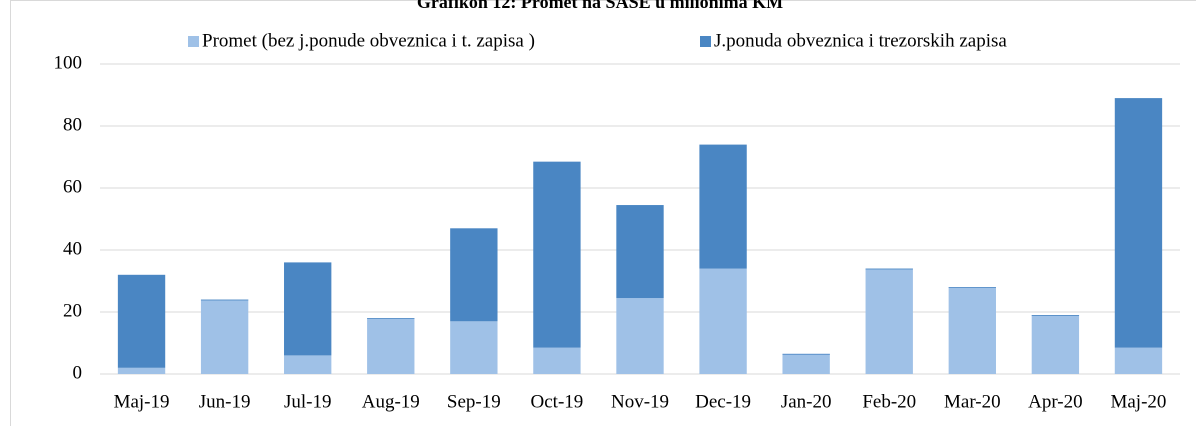 The width and height of the screenshot is (1196, 431). Describe the element at coordinates (1138, 401) in the screenshot. I see `x-tick-label: Maj-20` at that location.